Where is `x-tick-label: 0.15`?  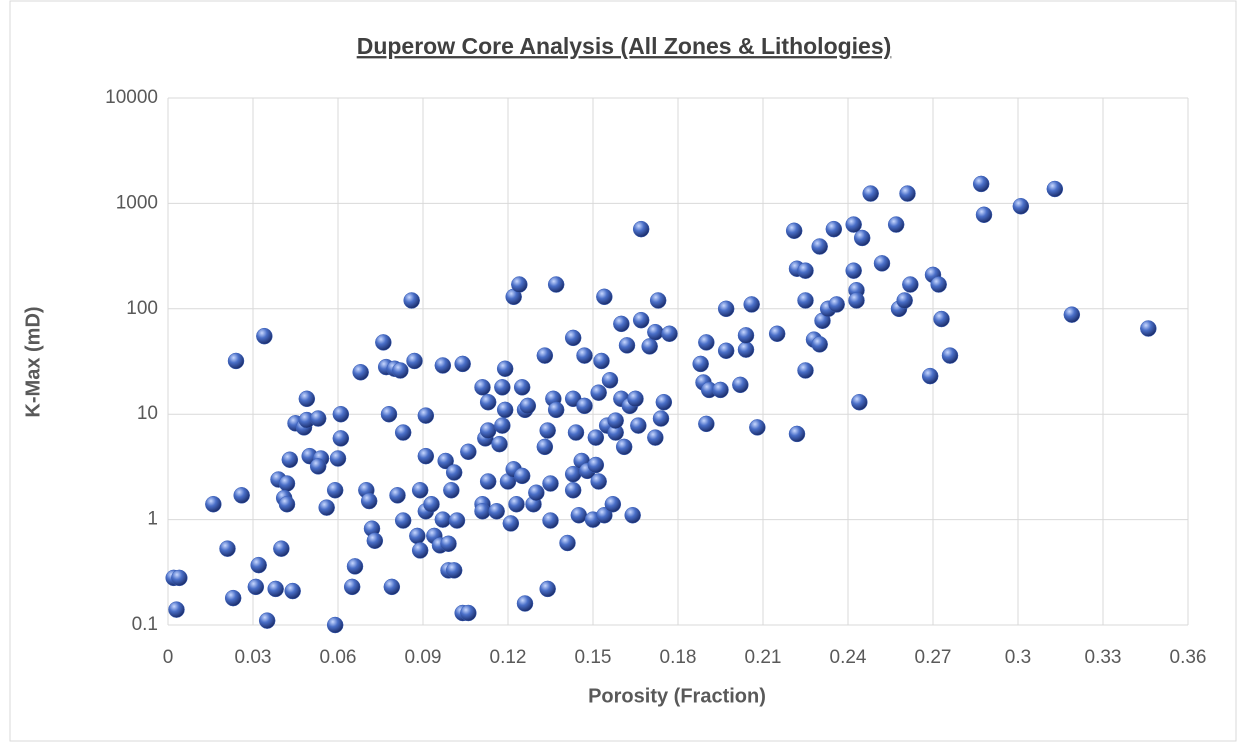
x-tick-label: 0.15 is located at coordinates (593, 657).